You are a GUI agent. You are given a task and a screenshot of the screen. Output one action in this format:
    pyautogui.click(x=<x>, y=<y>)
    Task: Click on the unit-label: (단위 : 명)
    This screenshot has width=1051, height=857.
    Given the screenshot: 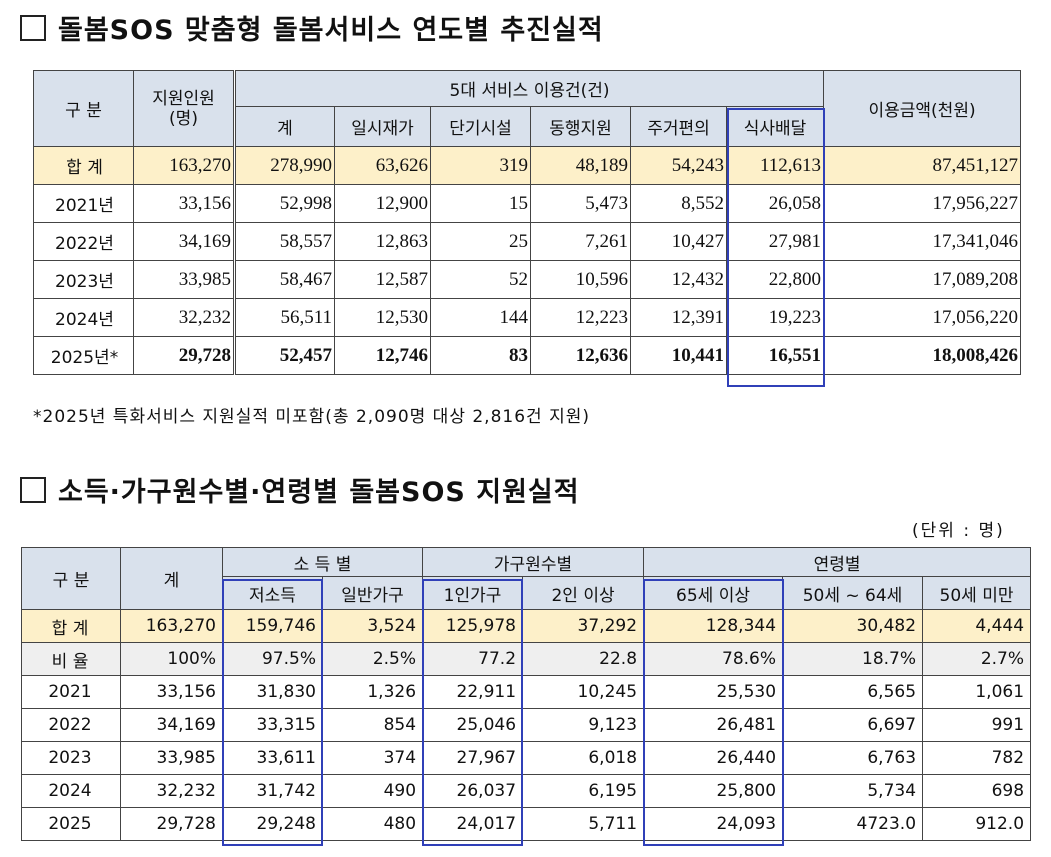 What is the action you would take?
    pyautogui.click(x=958, y=531)
    